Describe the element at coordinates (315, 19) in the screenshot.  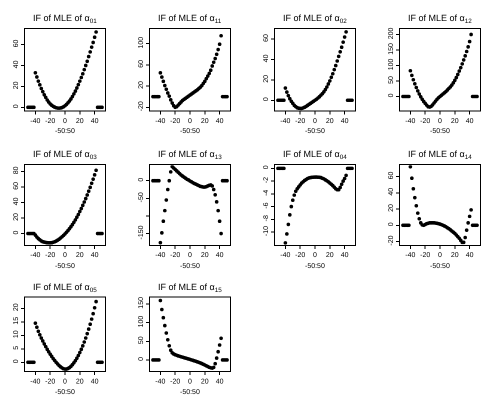
I see `chart-title: IF of MLE of α$_{02}$` at that location.